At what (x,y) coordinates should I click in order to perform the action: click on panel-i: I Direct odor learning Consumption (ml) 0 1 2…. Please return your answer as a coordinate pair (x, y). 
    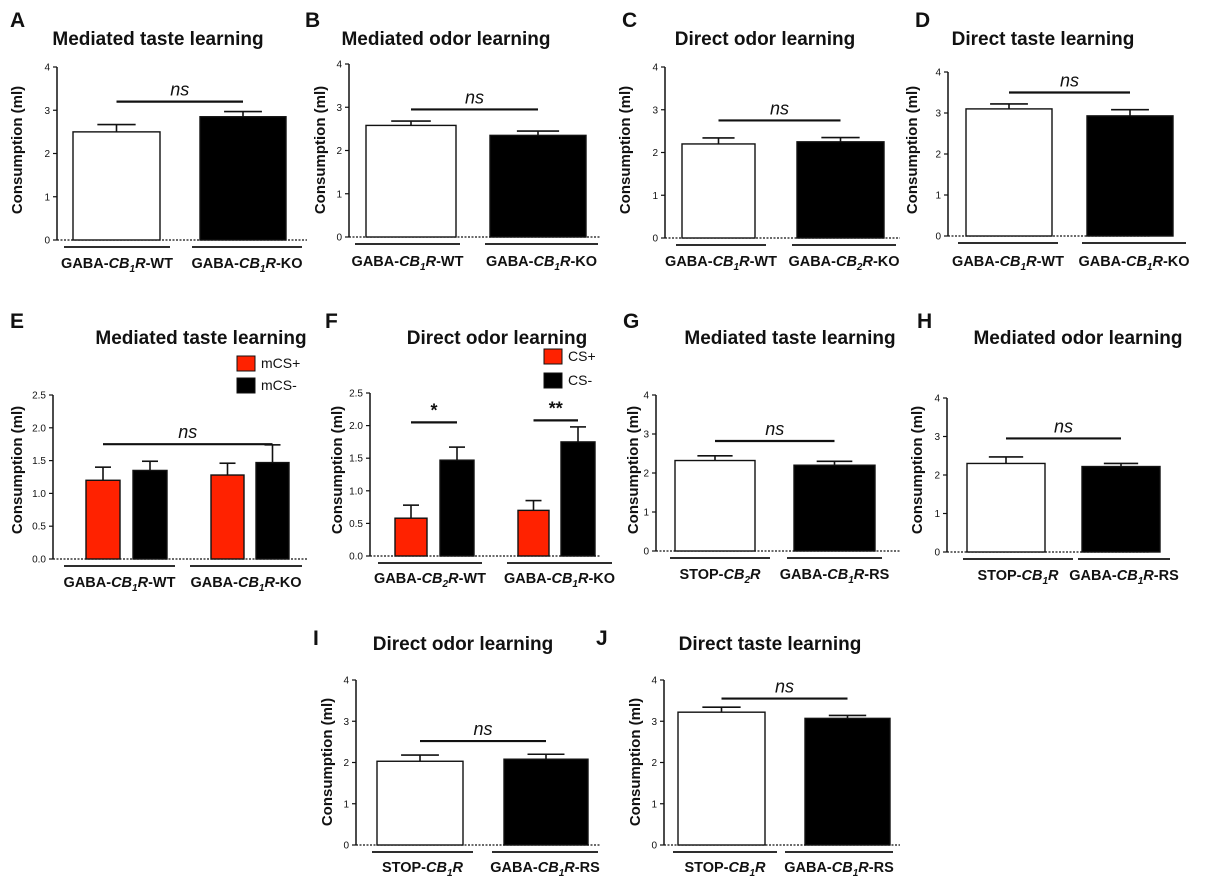
    Looking at the image, I should click on (456, 753).